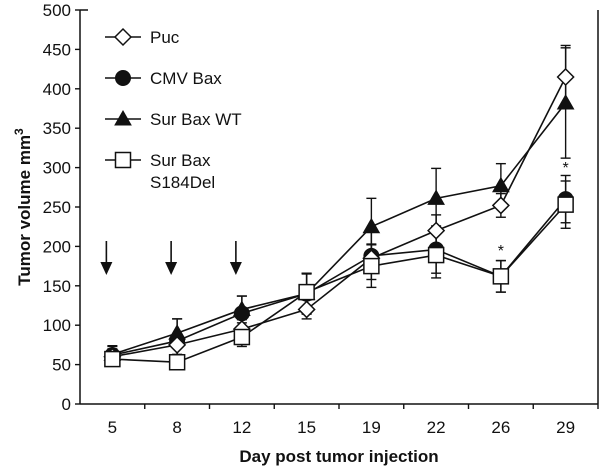 The width and height of the screenshot is (600, 470). Describe the element at coordinates (61, 365) in the screenshot. I see `y-tick-label: 50` at that location.